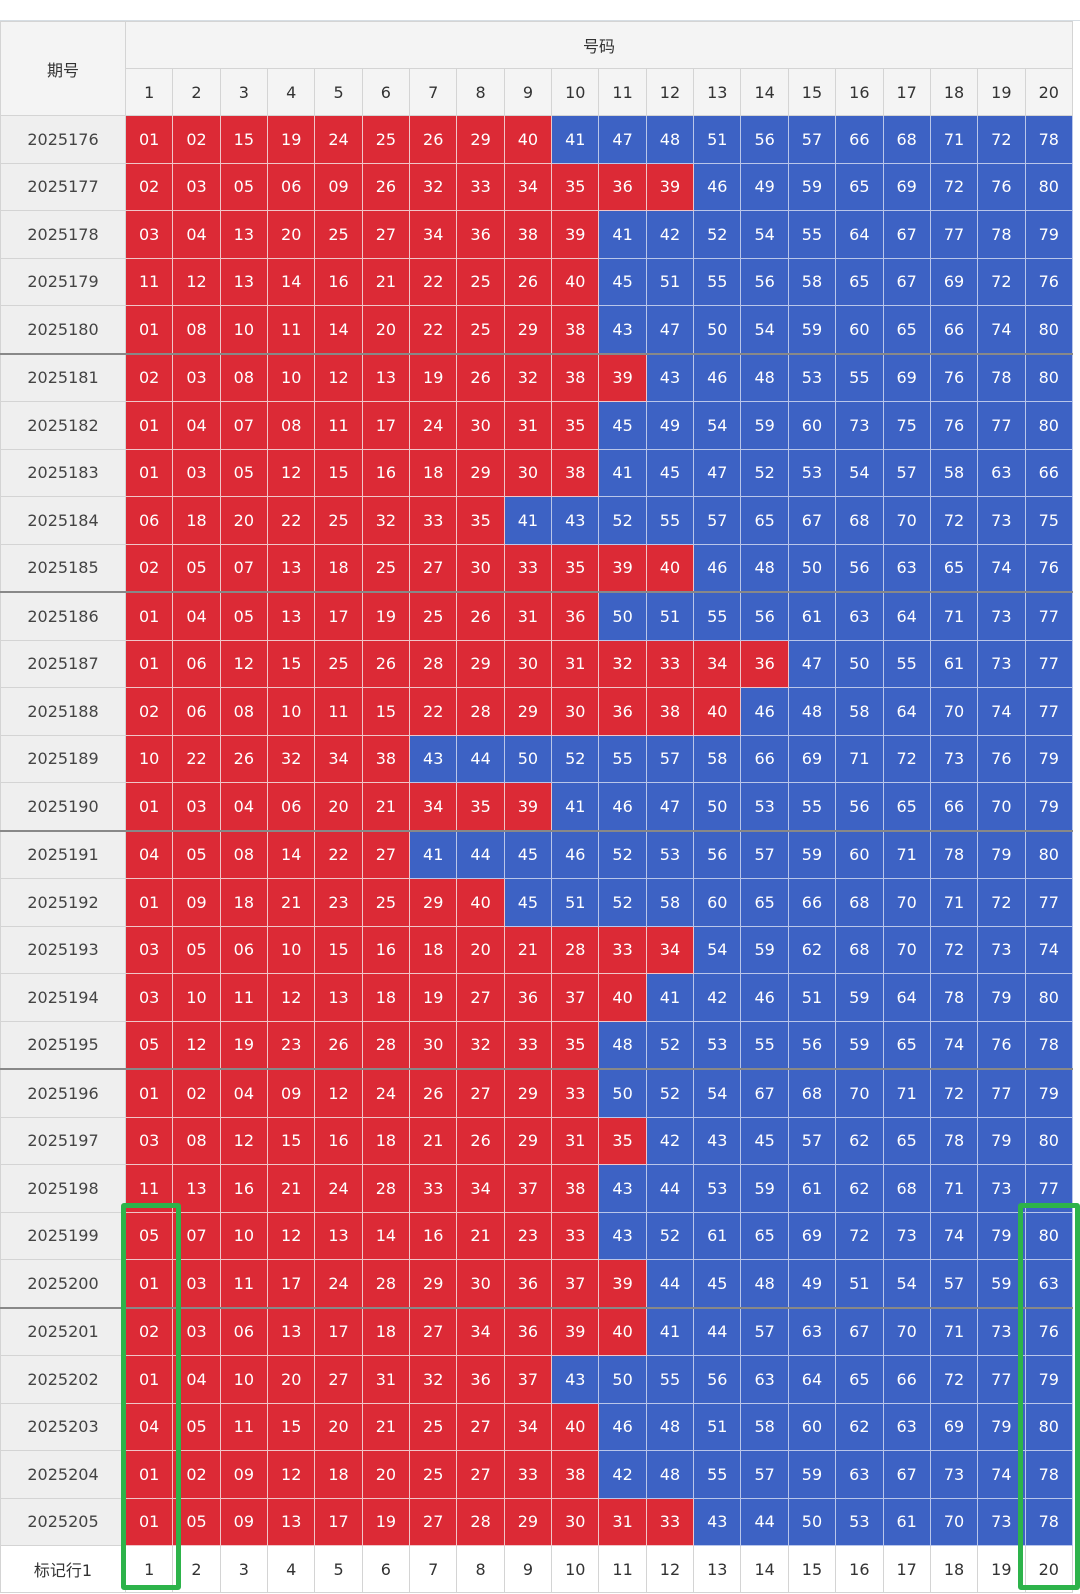 The width and height of the screenshot is (1080, 1594). What do you see at coordinates (63, 330) in the screenshot?
I see `period: 2025180` at bounding box center [63, 330].